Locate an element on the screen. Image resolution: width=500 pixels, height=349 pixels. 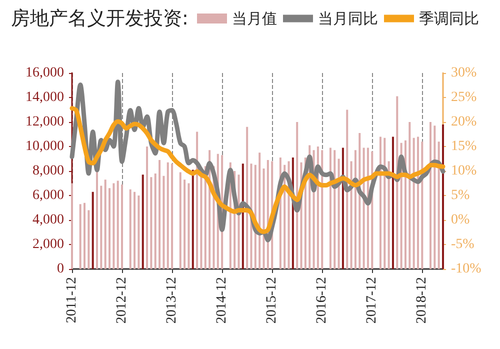
y2-tick-label: -5% is located at coordinates (463, 244).